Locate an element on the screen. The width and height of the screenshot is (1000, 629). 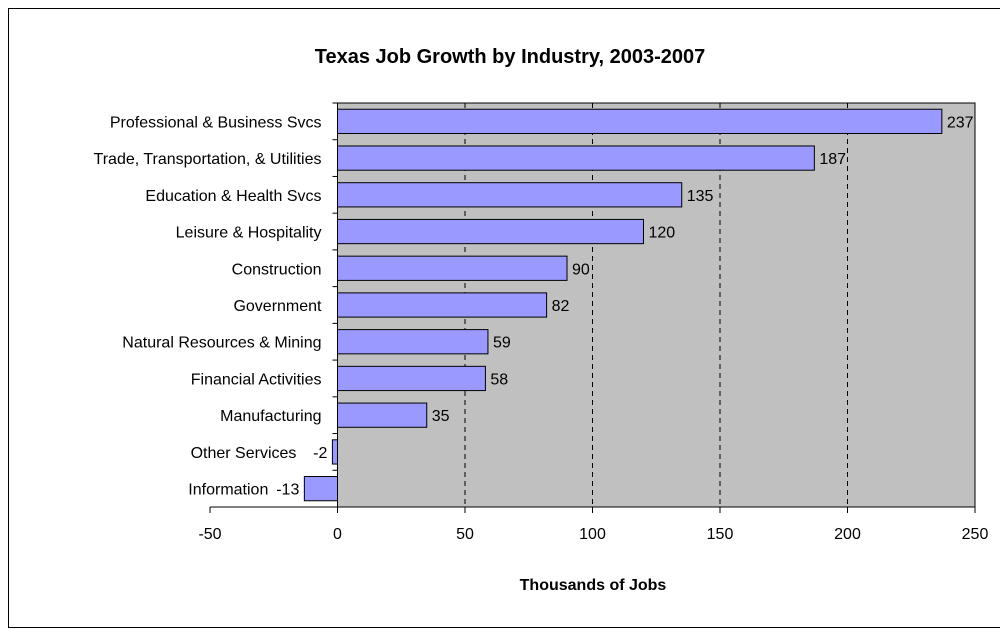
data-label: 35 is located at coordinates (441, 416).